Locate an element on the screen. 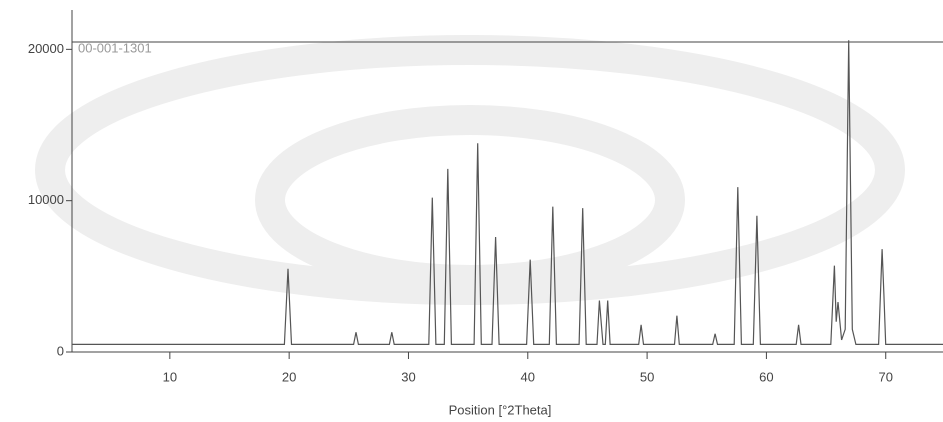  y-tick-label: 0 is located at coordinates (60, 350).